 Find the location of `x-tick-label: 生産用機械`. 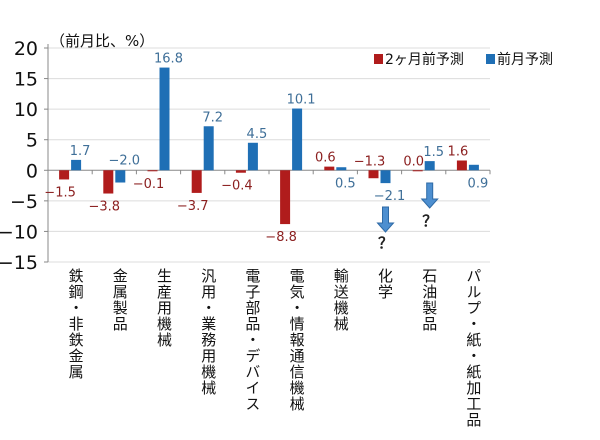

x-tick-label: 生産用機械 is located at coordinates (164, 308).